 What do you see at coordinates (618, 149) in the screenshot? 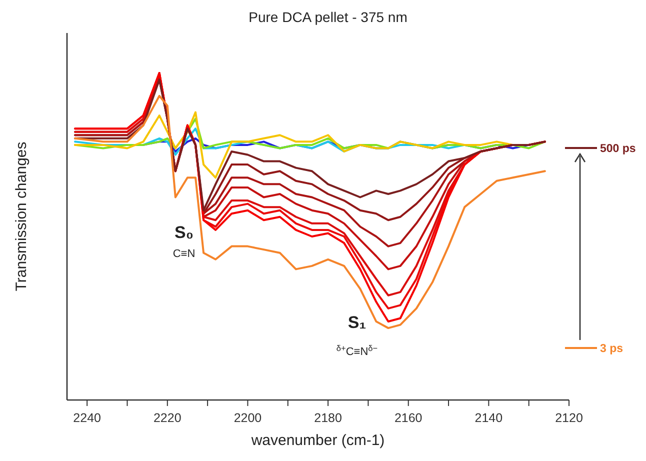
I see `legend-label: 500 ps` at bounding box center [618, 149].